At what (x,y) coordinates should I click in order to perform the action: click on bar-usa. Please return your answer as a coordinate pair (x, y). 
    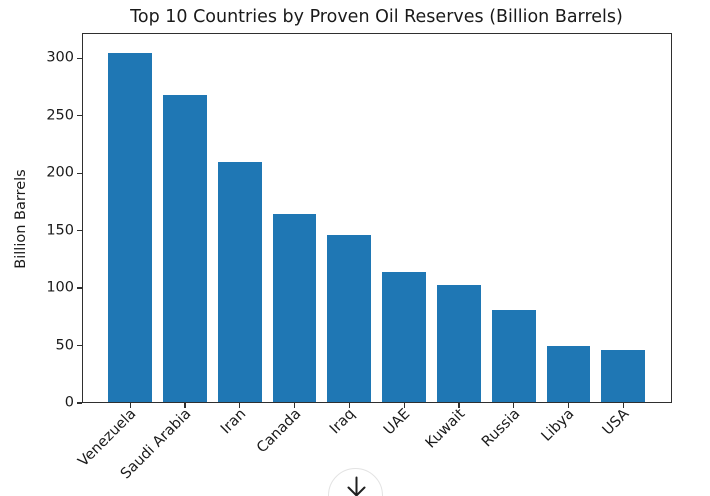
    Looking at the image, I should click on (623, 376).